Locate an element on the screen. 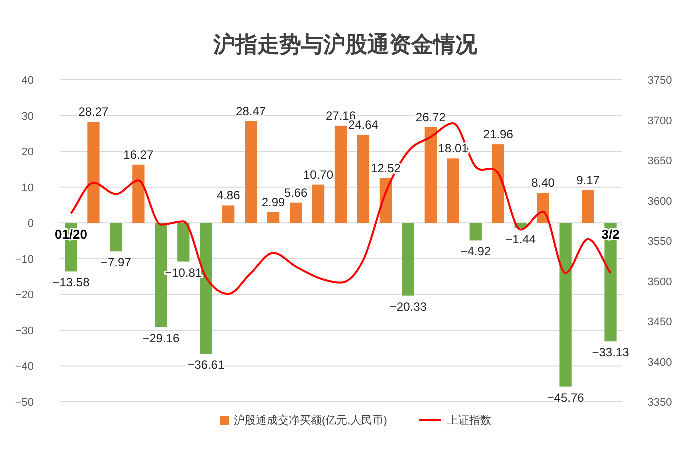  y2-tick-label: 3500 is located at coordinates (660, 282).